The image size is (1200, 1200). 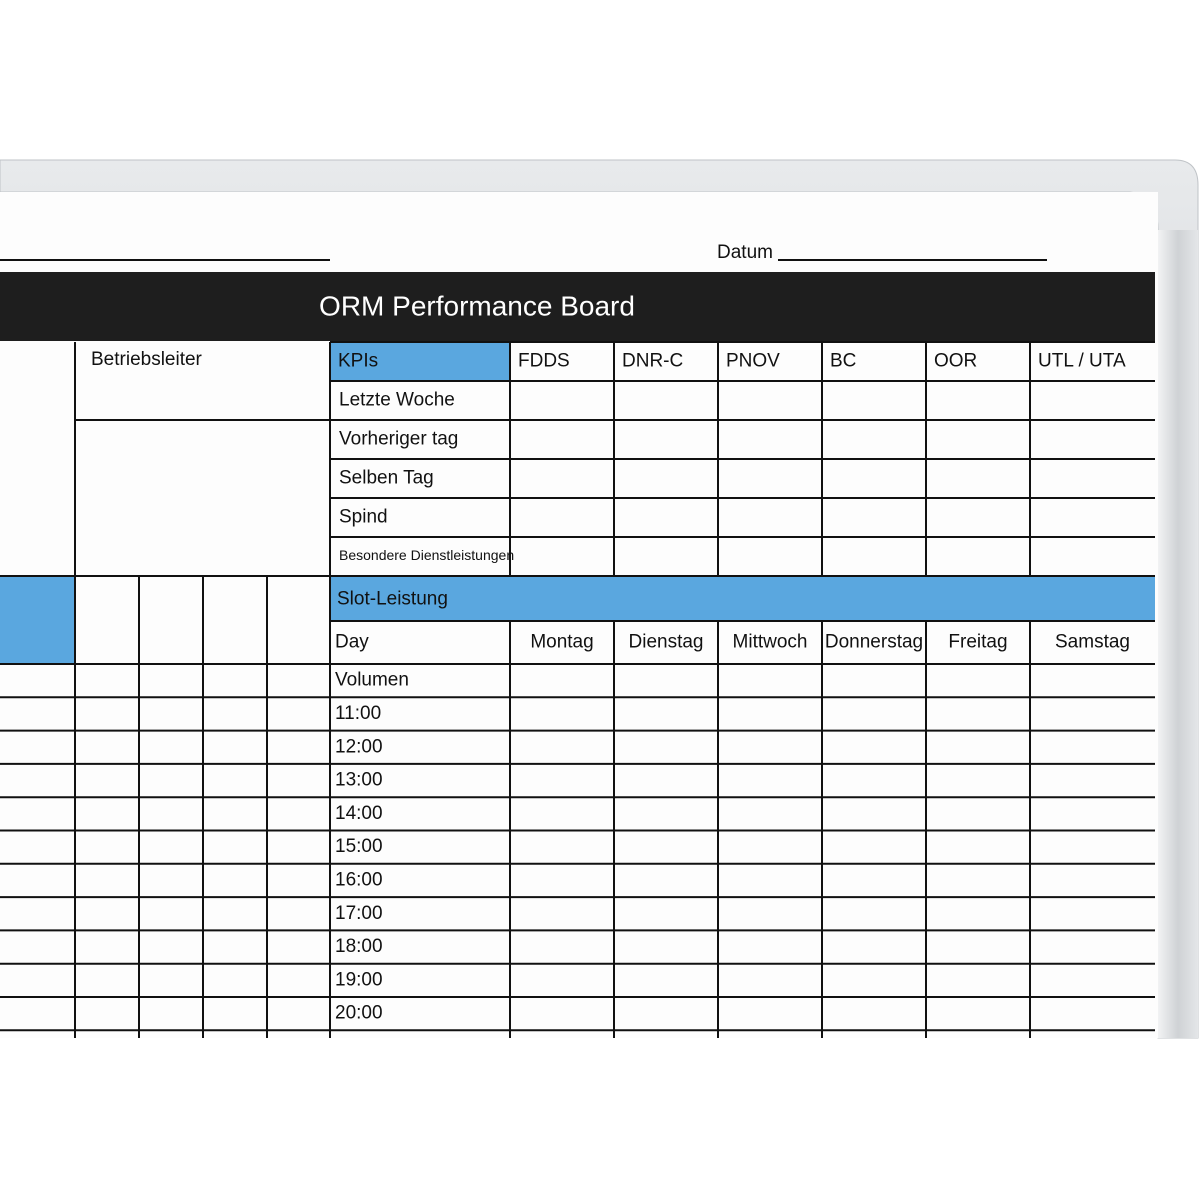 What do you see at coordinates (742, 599) in the screenshot?
I see `slot-band` at bounding box center [742, 599].